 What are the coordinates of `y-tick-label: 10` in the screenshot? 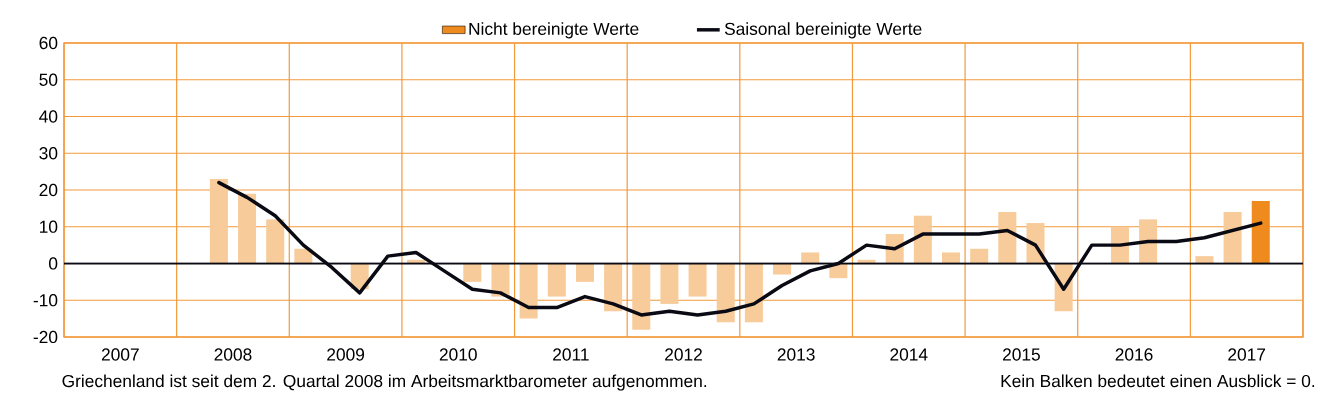 It's located at (49, 226).